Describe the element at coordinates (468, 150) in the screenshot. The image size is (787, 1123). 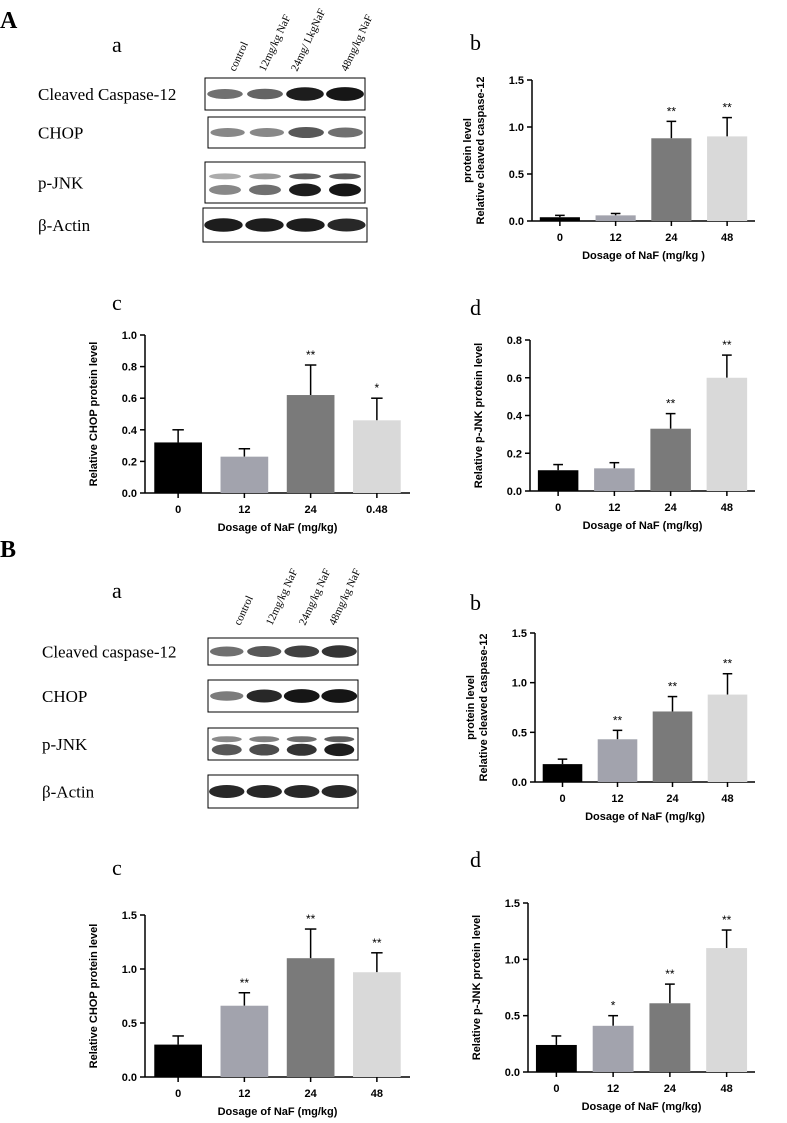
I see `y-axis-label: protein level` at that location.